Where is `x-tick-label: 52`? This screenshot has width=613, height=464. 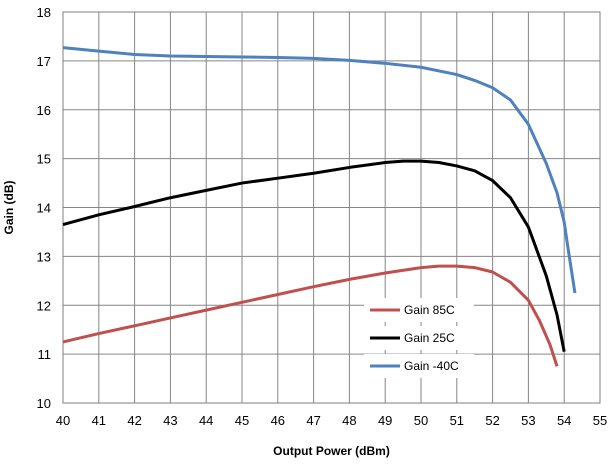
x-tick-label: 52 is located at coordinates (492, 420).